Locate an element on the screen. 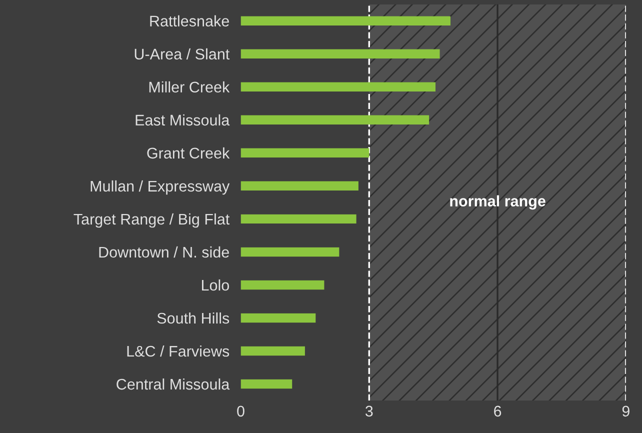  x-tick-label: 0 is located at coordinates (240, 411).